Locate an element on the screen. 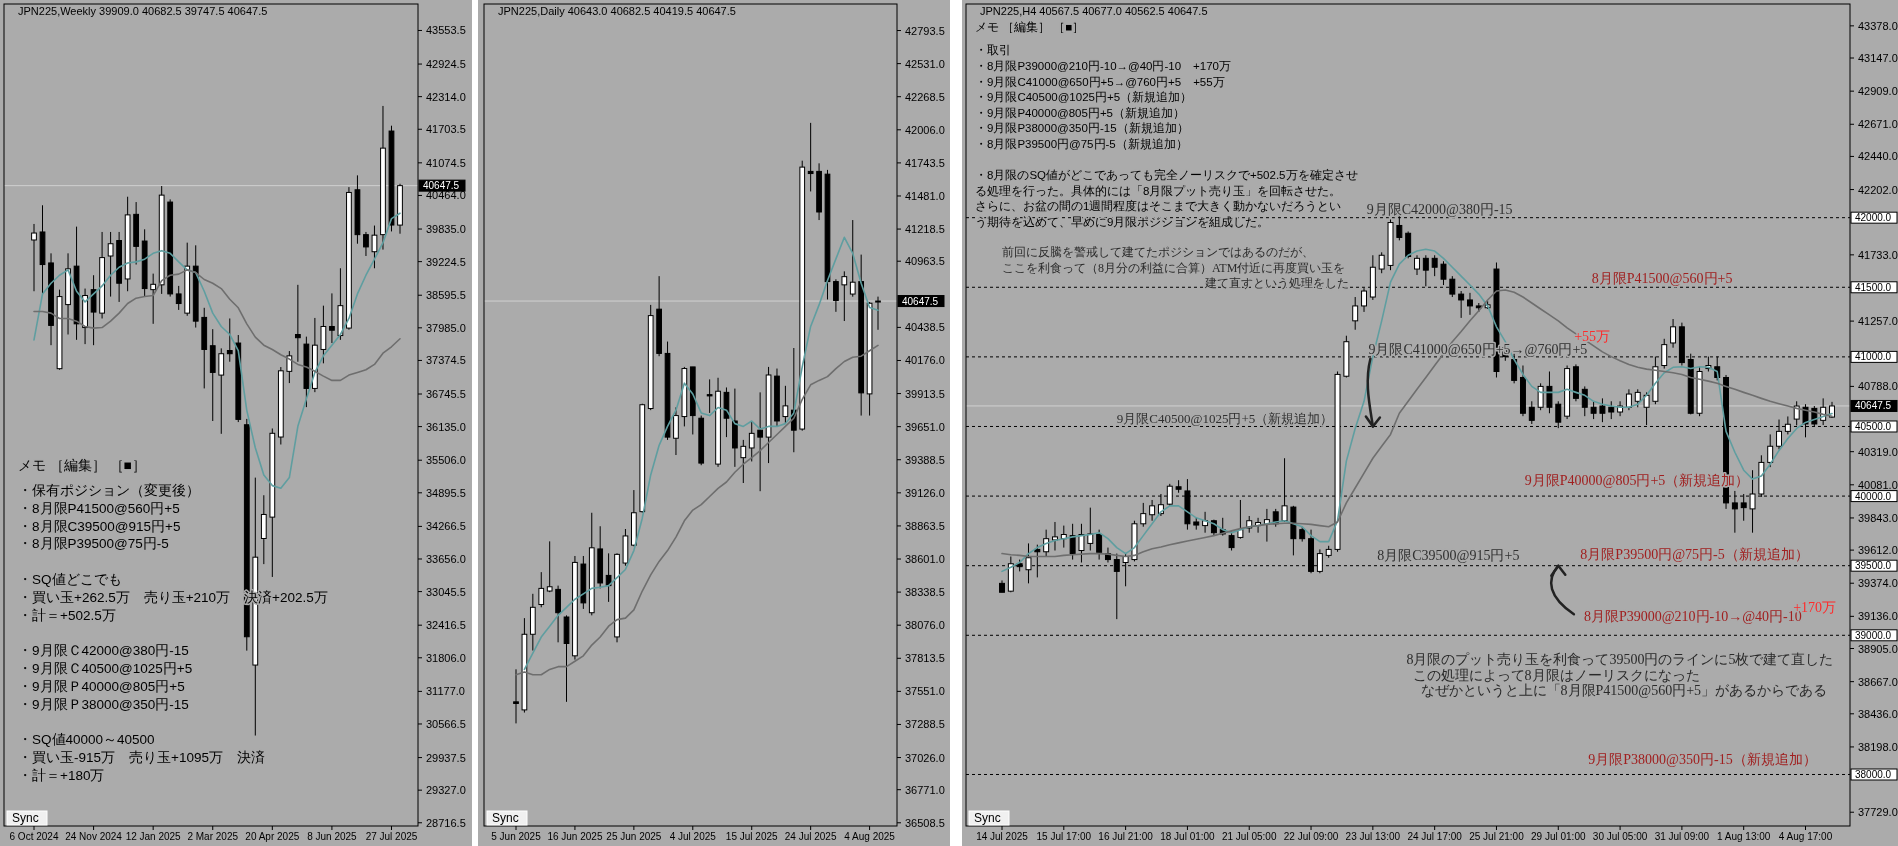 The height and width of the screenshot is (846, 1898). y-tick-label: 39136.0 is located at coordinates (1878, 616).